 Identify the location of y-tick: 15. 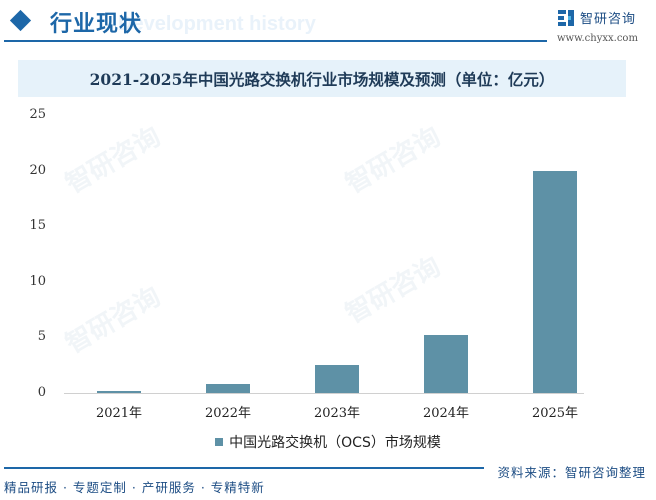
(37, 225).